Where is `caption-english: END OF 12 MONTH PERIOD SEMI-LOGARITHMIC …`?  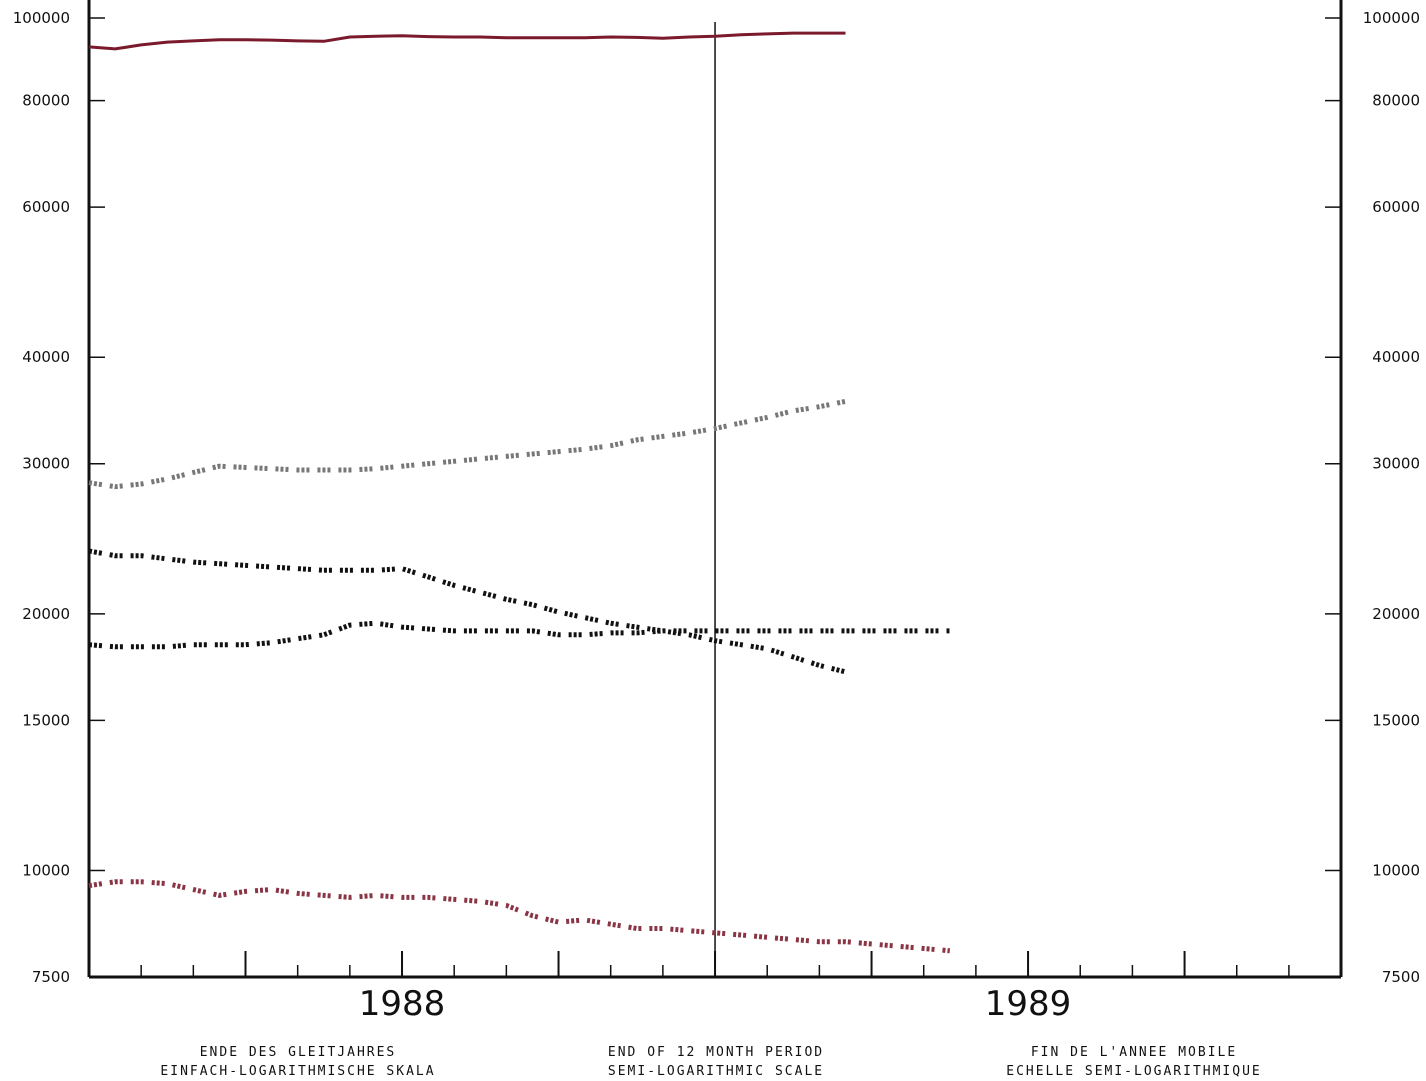 caption-english: END OF 12 MONTH PERIOD SEMI-LOGARITHMIC … is located at coordinates (716, 1062).